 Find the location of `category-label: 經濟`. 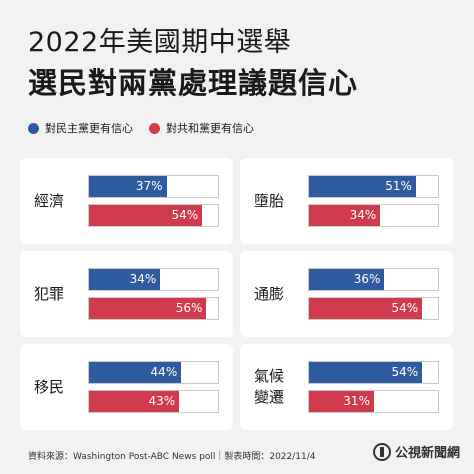

category-label: 經濟 is located at coordinates (49, 201).